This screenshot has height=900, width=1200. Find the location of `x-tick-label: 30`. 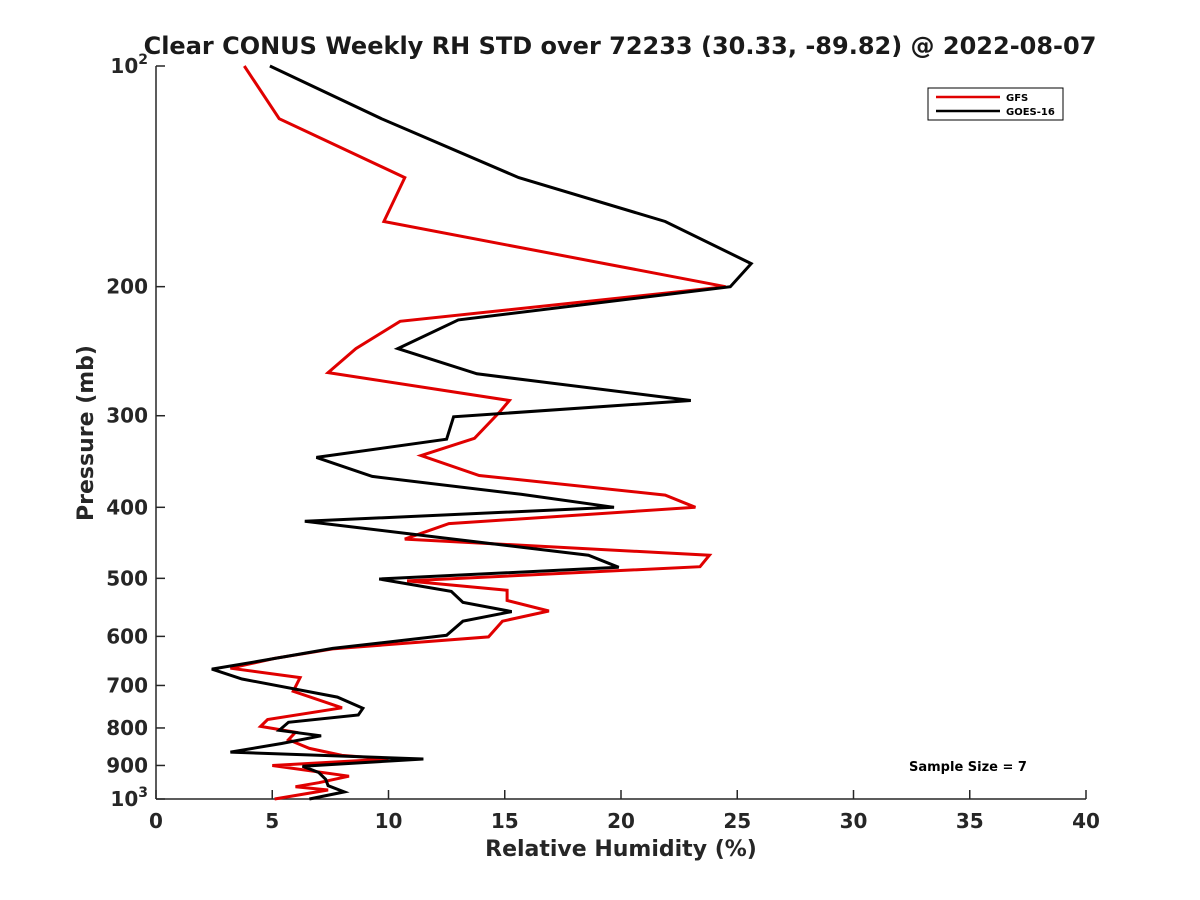

x-tick-label: 30 is located at coordinates (854, 821).